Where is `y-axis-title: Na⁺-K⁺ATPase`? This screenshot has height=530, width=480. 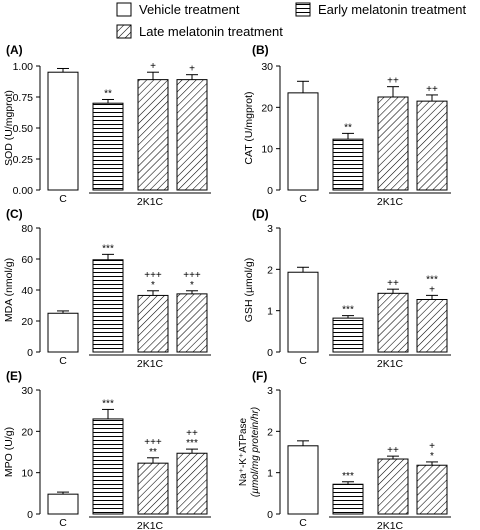 y-axis-title: Na⁺-K⁺ATPase is located at coordinates (243, 451).